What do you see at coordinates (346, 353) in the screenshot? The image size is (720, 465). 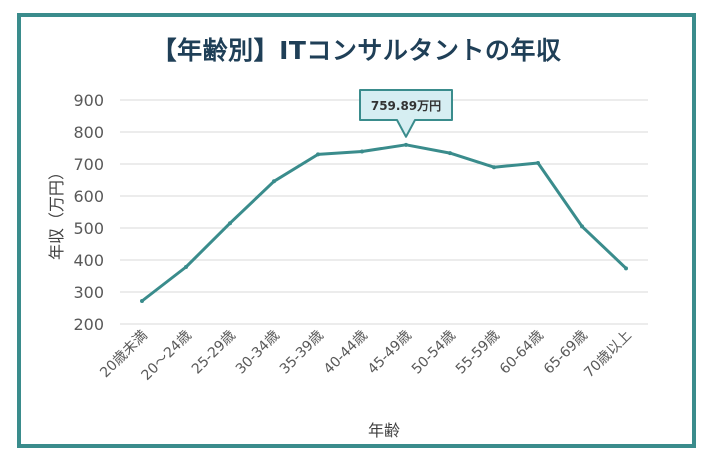 I see `x-tick-label: 40-44歳` at bounding box center [346, 353].